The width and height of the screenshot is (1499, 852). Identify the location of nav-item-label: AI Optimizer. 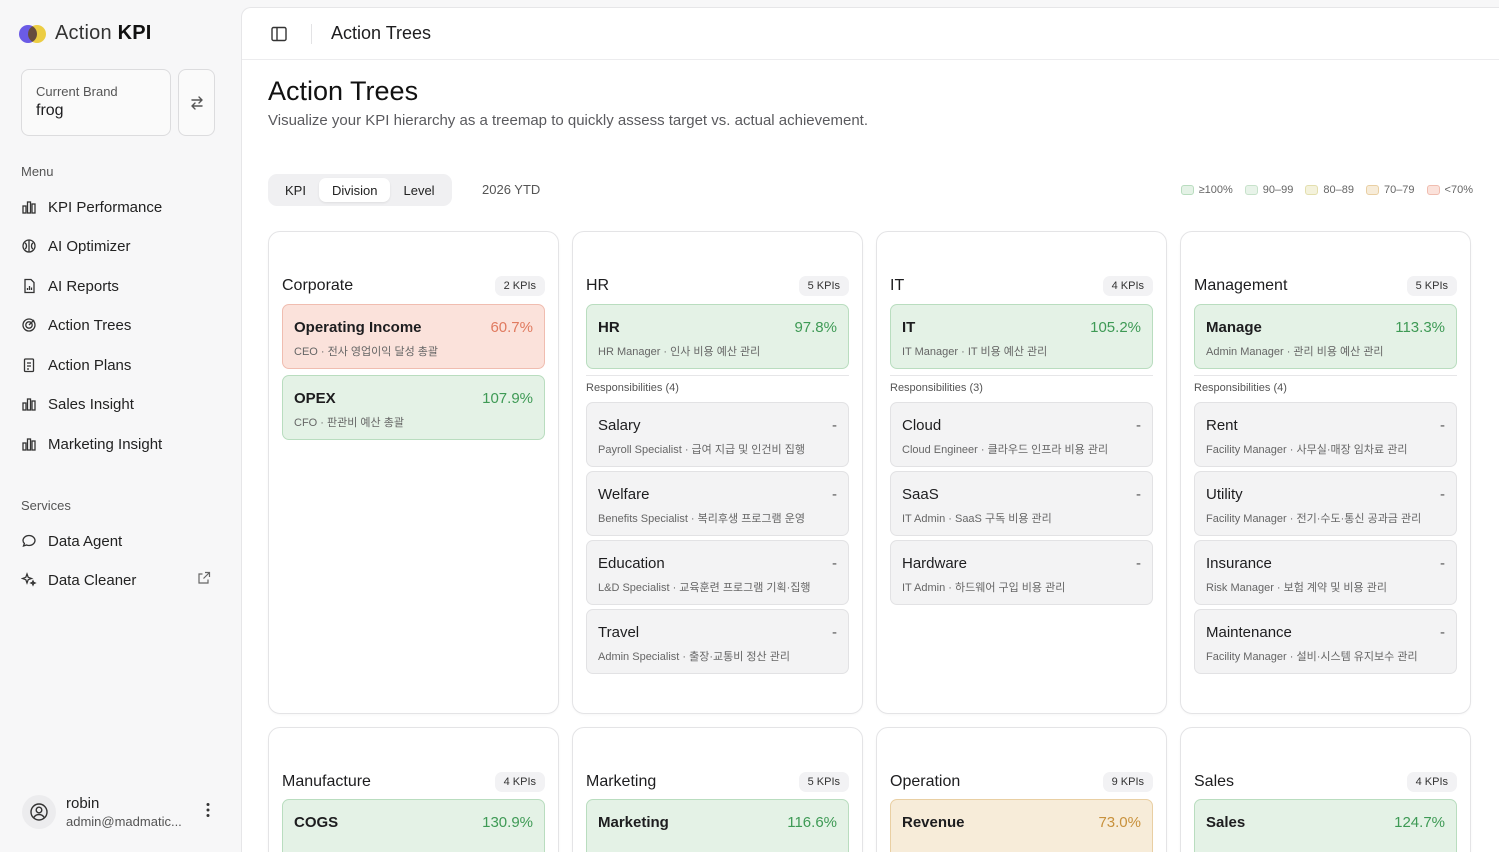
(89, 246).